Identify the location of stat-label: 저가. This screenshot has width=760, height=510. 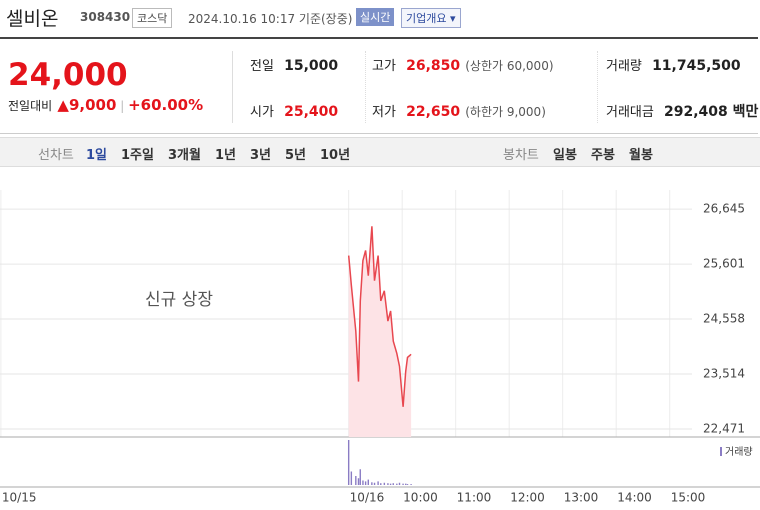
(384, 112).